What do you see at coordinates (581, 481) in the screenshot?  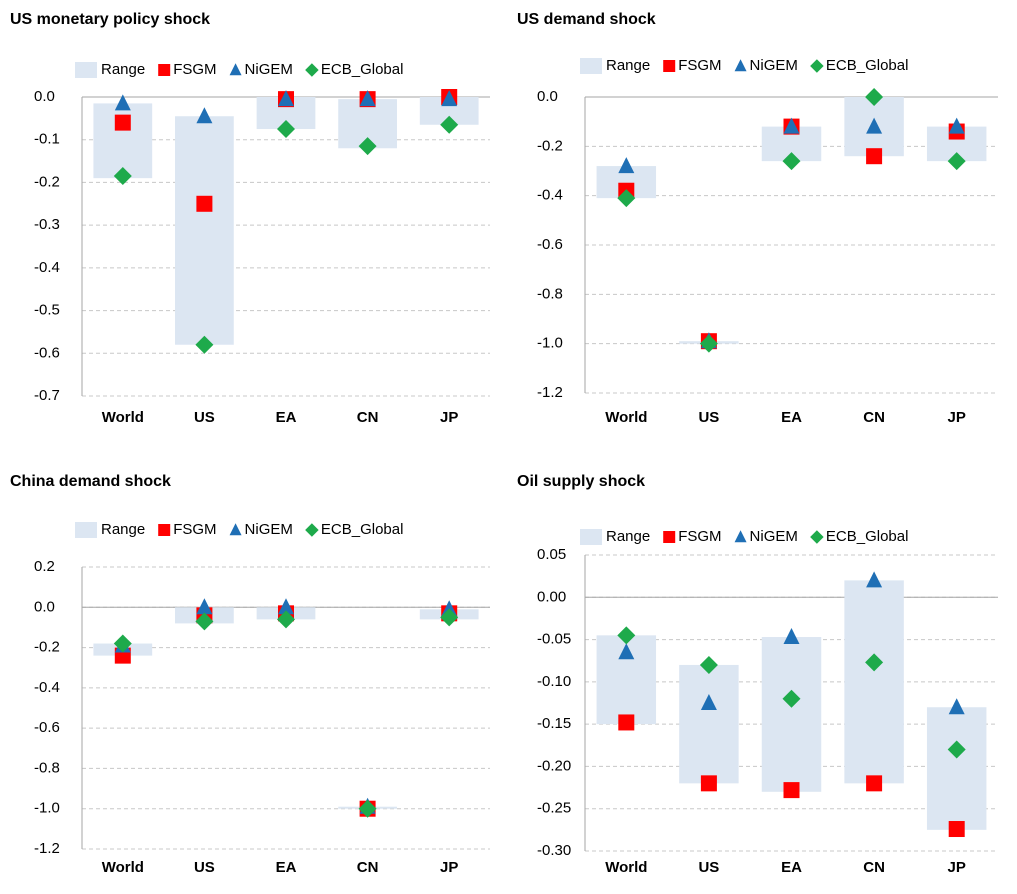 I see `chart-title: Oil supply shock` at bounding box center [581, 481].